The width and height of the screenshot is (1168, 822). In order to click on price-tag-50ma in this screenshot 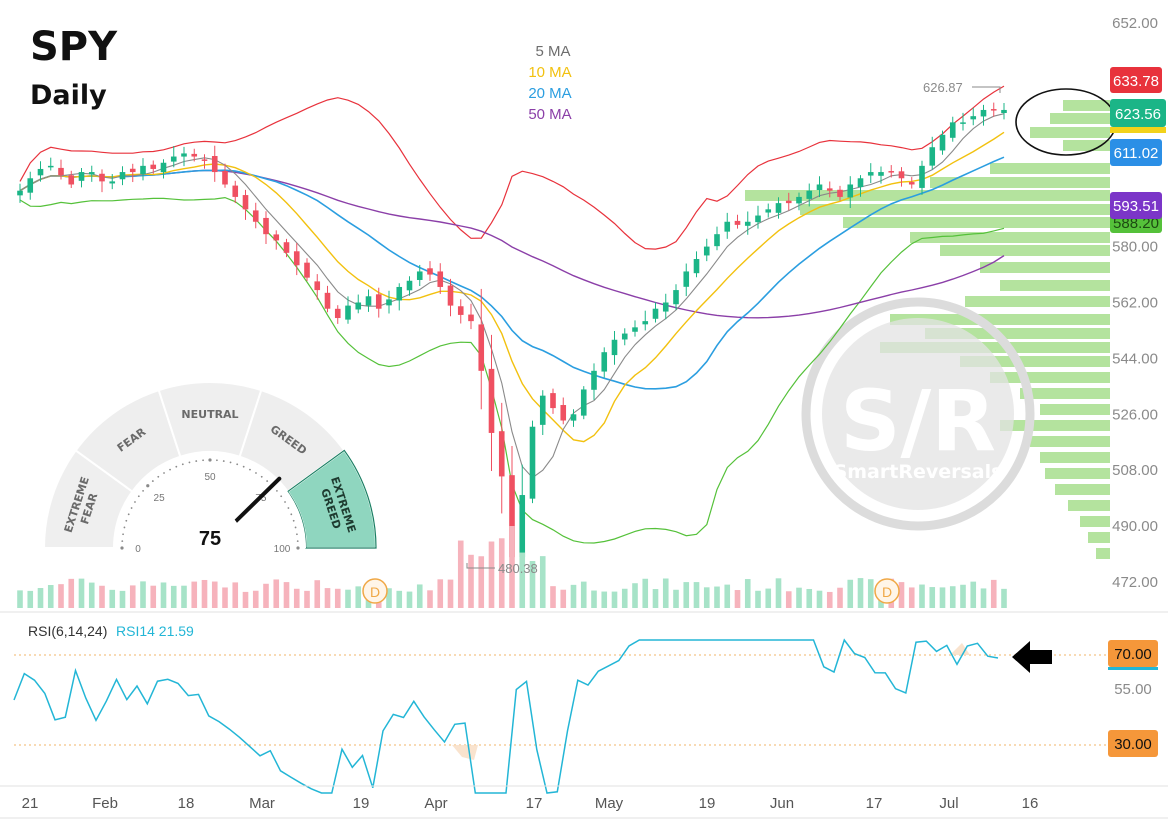, I will do `click(1136, 205)`.